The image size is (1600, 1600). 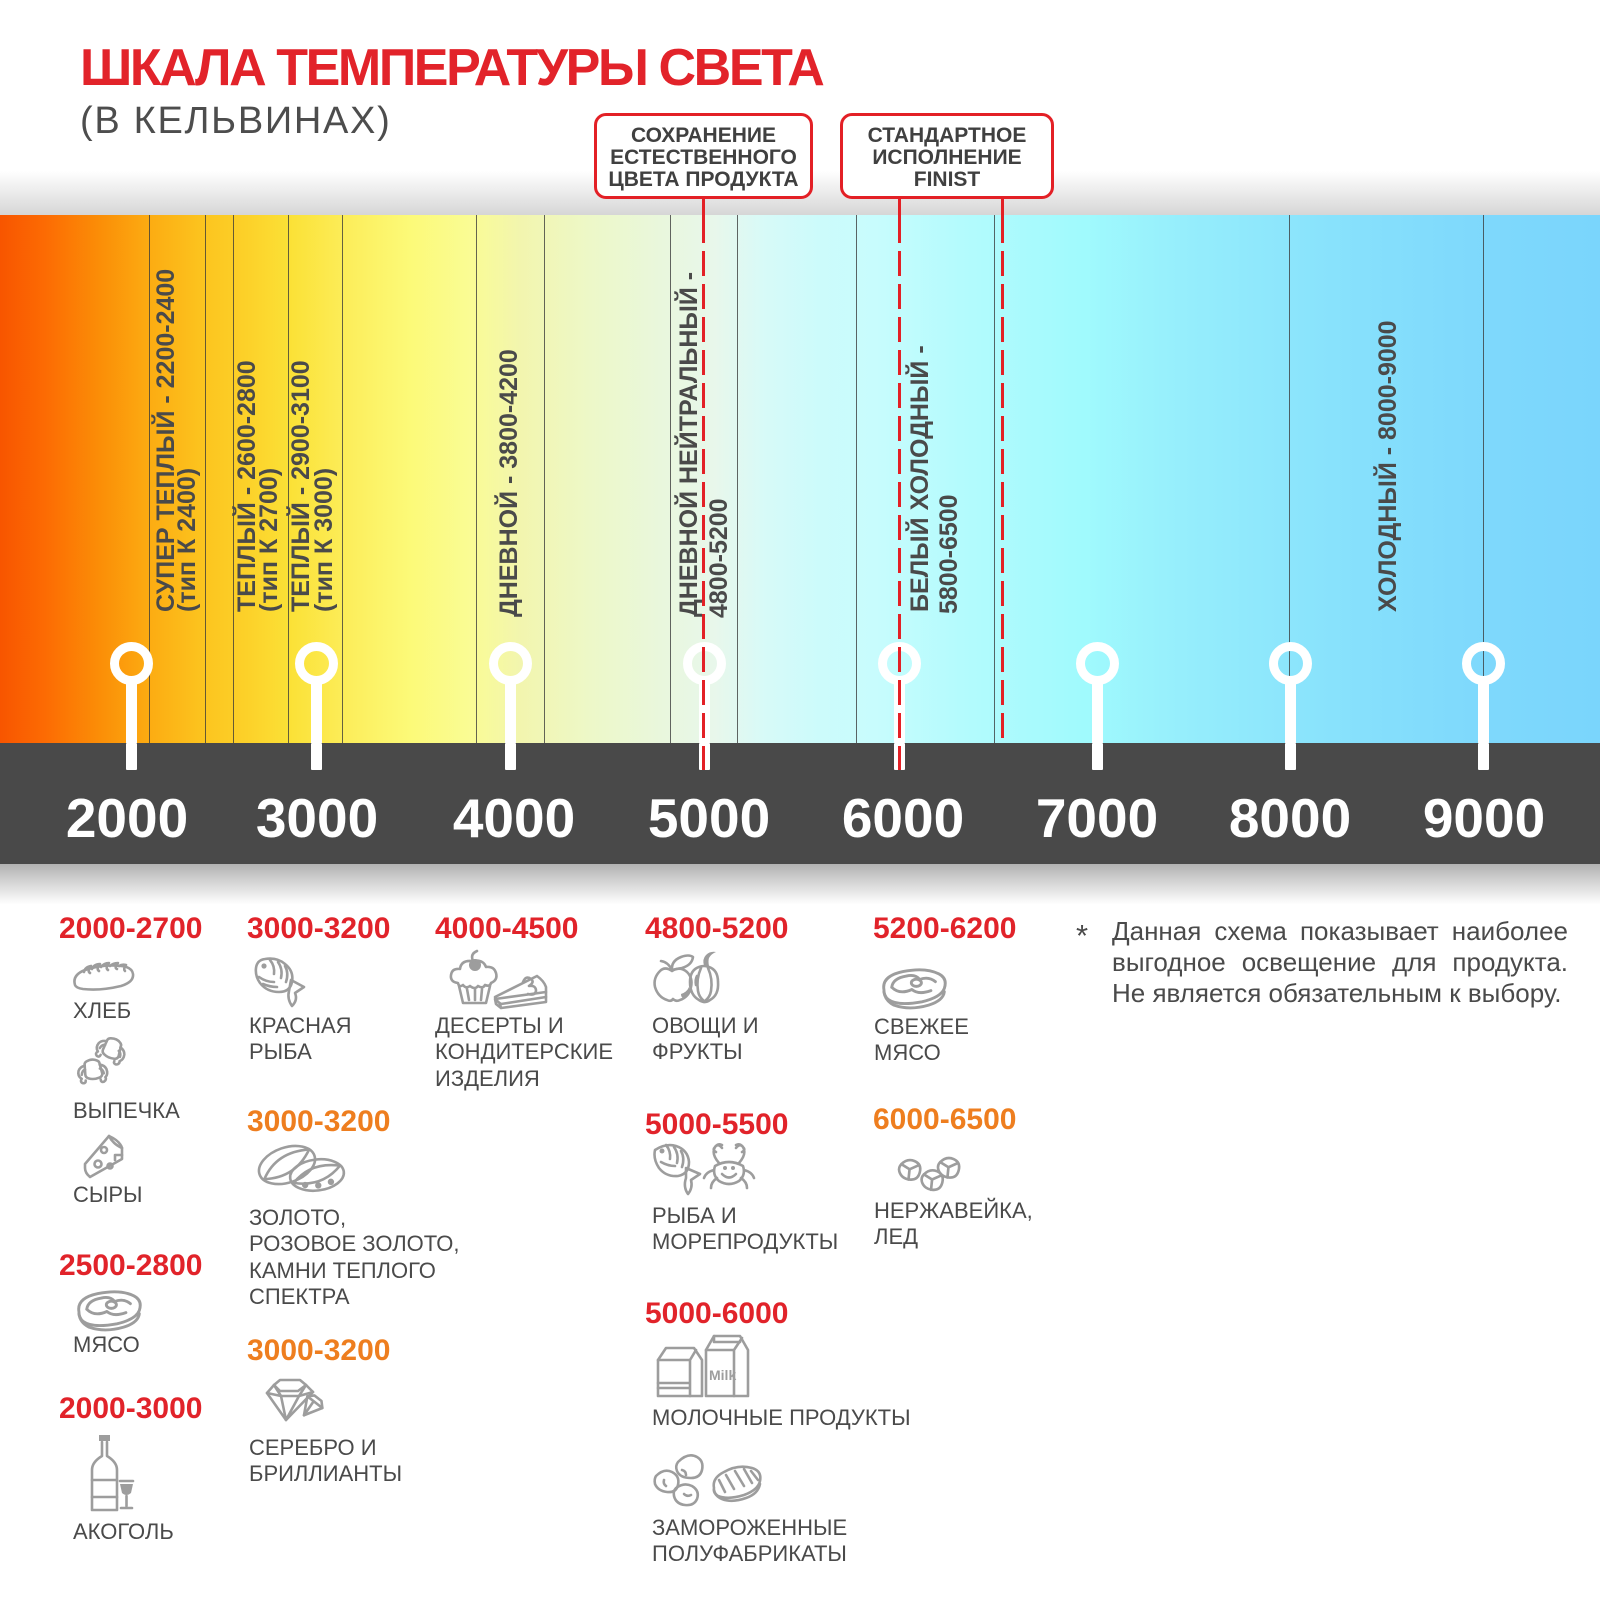 What do you see at coordinates (722, 1375) in the screenshot?
I see `svg-text: Milk` at bounding box center [722, 1375].